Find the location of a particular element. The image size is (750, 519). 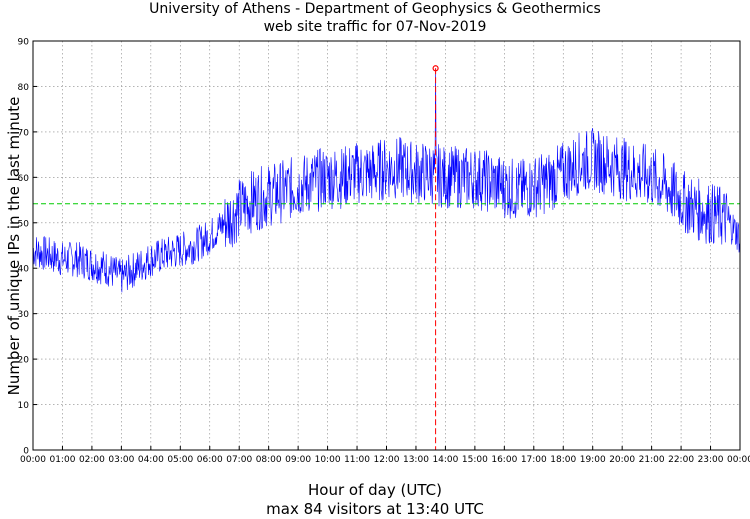

x-tick-label: 02:00 is located at coordinates (92, 460).